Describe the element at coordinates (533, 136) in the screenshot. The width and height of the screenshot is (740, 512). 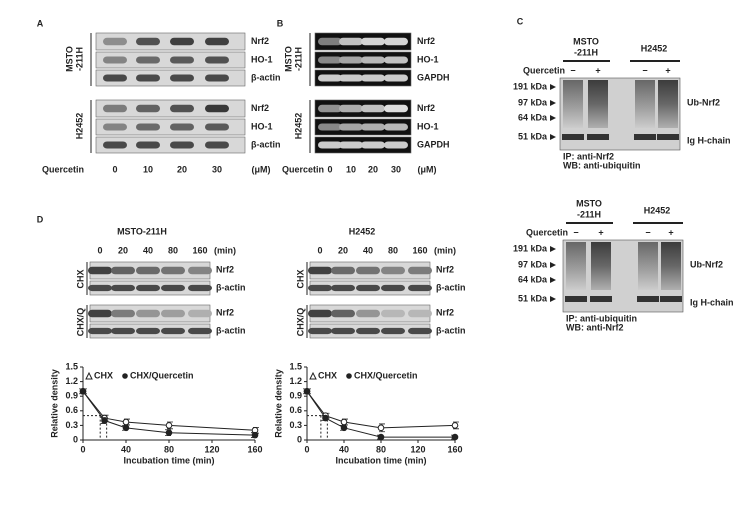
I see `marker-label: 51 kDa` at that location.